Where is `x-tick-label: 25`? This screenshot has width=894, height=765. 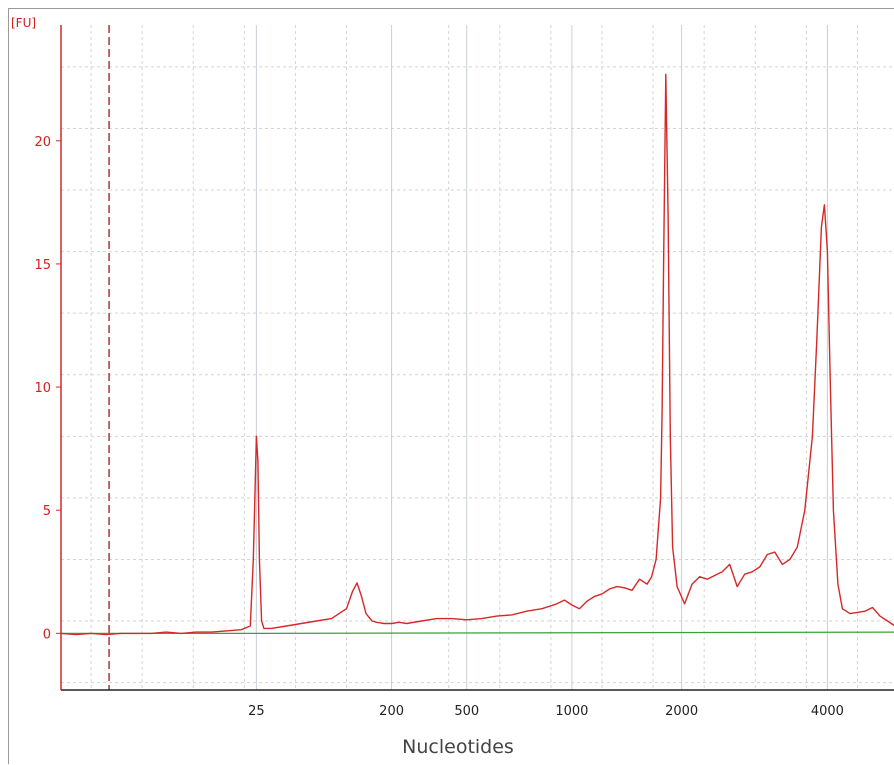
x-tick-label: 25 is located at coordinates (256, 711).